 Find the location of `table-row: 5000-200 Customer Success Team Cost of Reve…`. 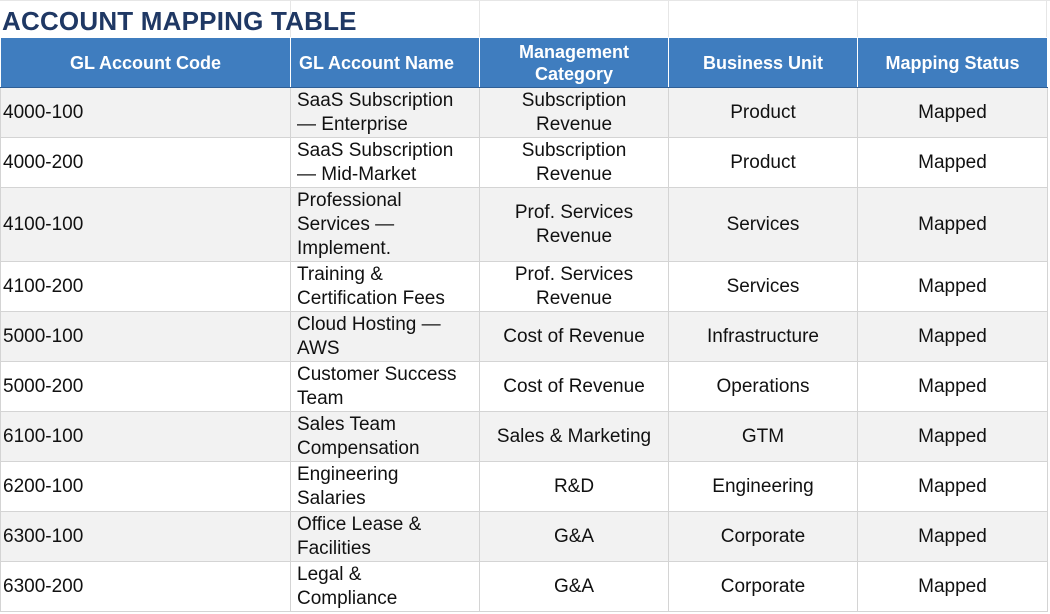

table-row: 5000-200 Customer Success Team Cost of Reve… is located at coordinates (524, 386).